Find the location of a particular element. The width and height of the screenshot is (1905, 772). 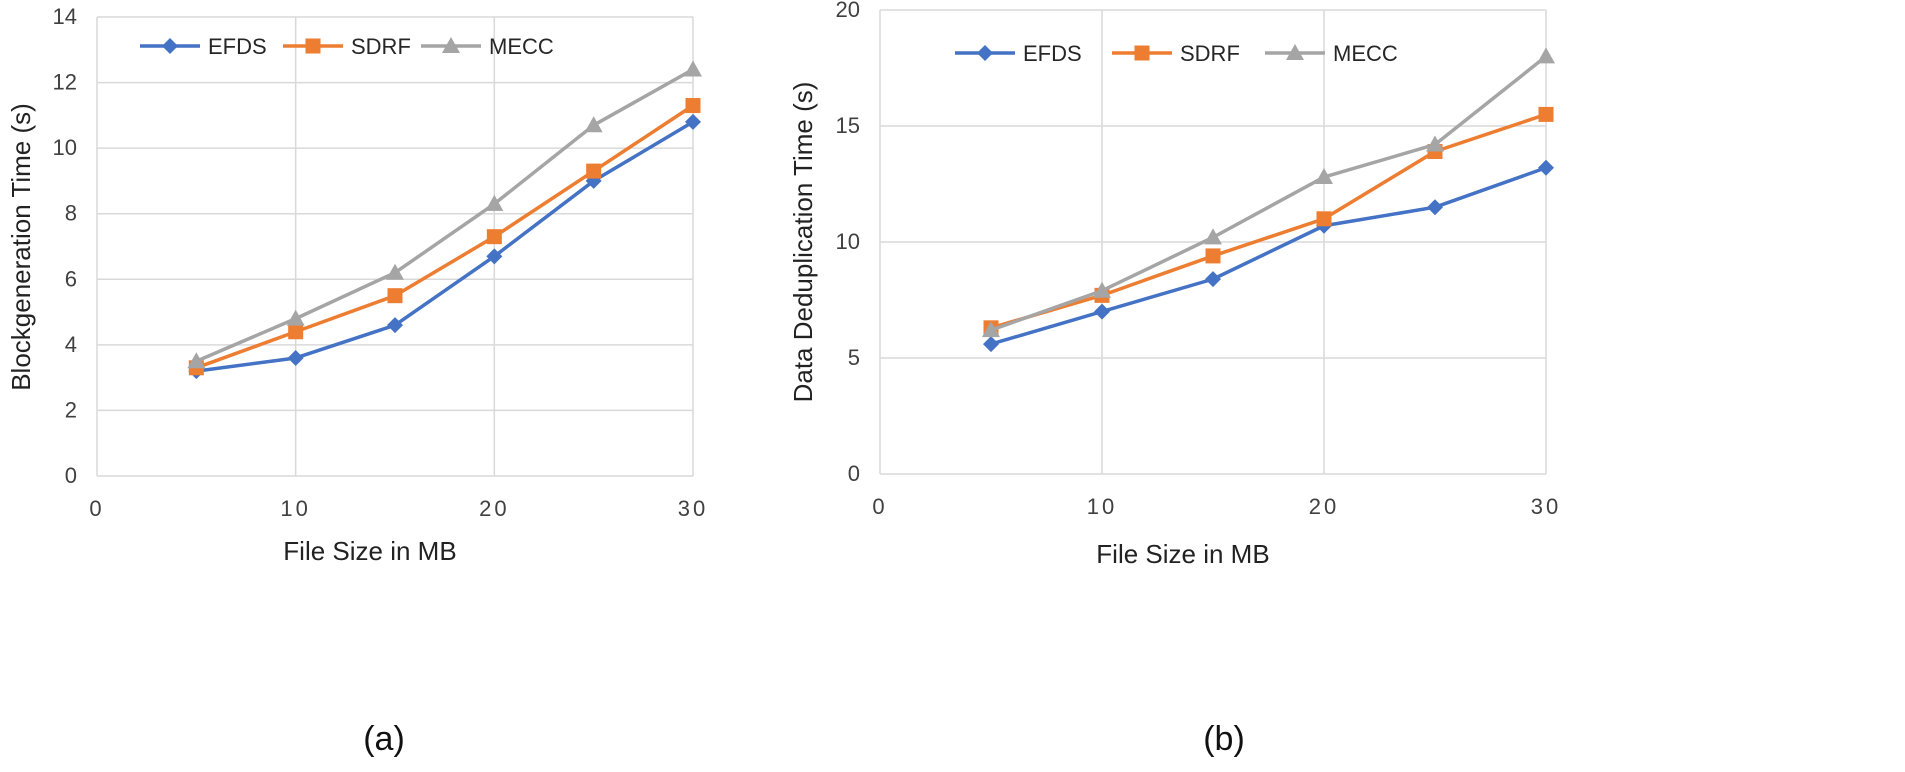

y-tick-label: 6 is located at coordinates (71, 278).